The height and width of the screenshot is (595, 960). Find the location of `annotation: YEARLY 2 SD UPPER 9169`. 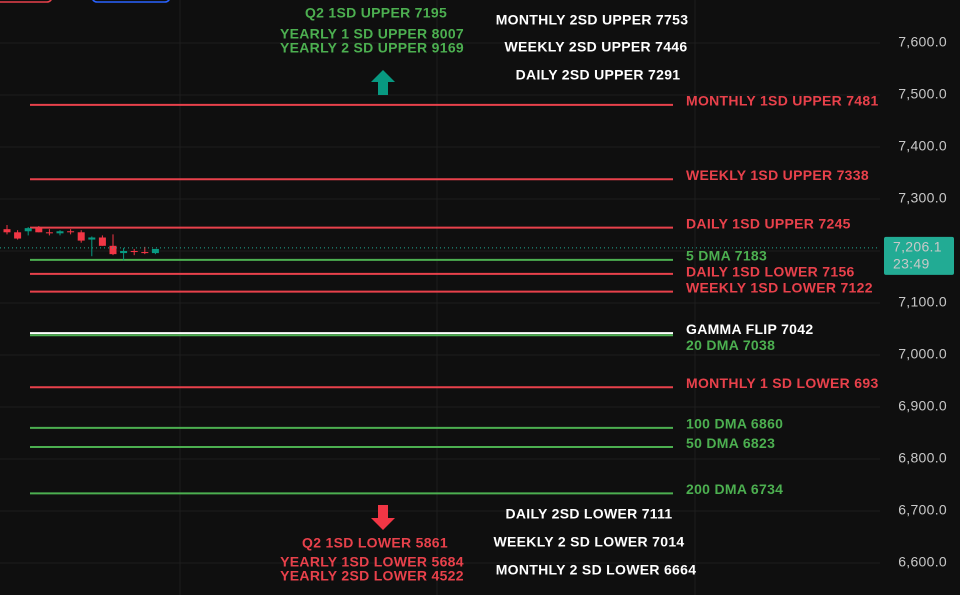

annotation: YEARLY 2 SD UPPER 9169 is located at coordinates (372, 48).